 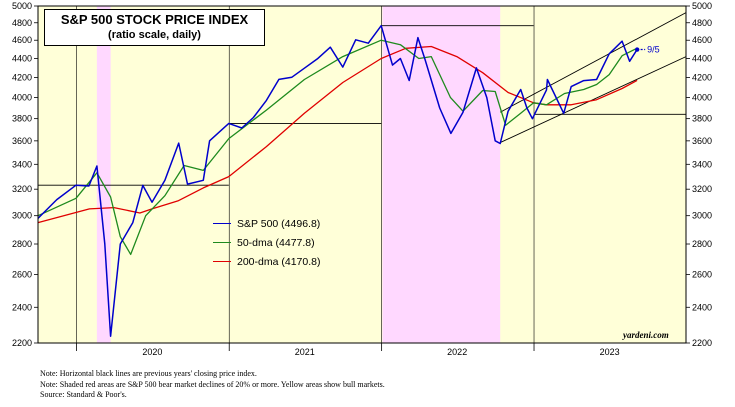 What do you see at coordinates (22, 6) in the screenshot?
I see `y-tick-label-left-5000: 5000` at bounding box center [22, 6].